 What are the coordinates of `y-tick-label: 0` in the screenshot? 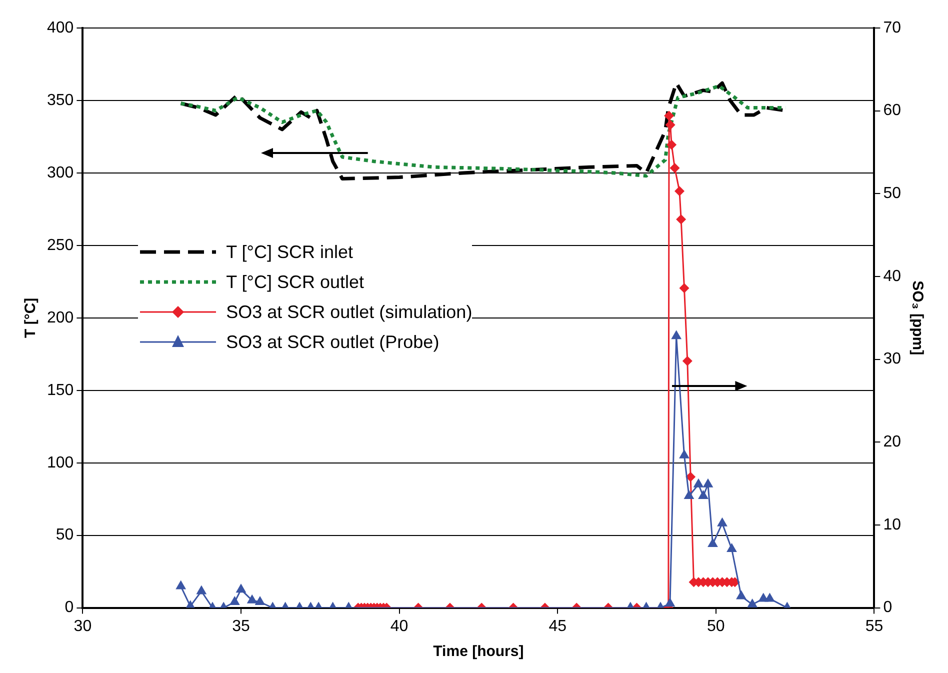 It's located at (69, 607).